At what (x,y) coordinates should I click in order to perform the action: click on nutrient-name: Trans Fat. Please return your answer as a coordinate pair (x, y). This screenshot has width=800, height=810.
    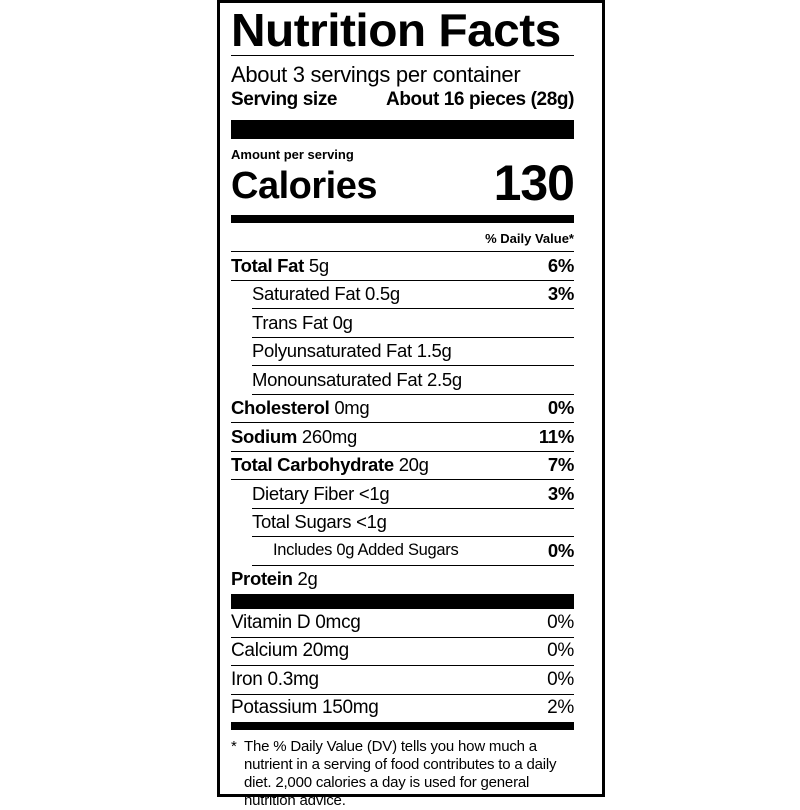
    Looking at the image, I should click on (290, 322).